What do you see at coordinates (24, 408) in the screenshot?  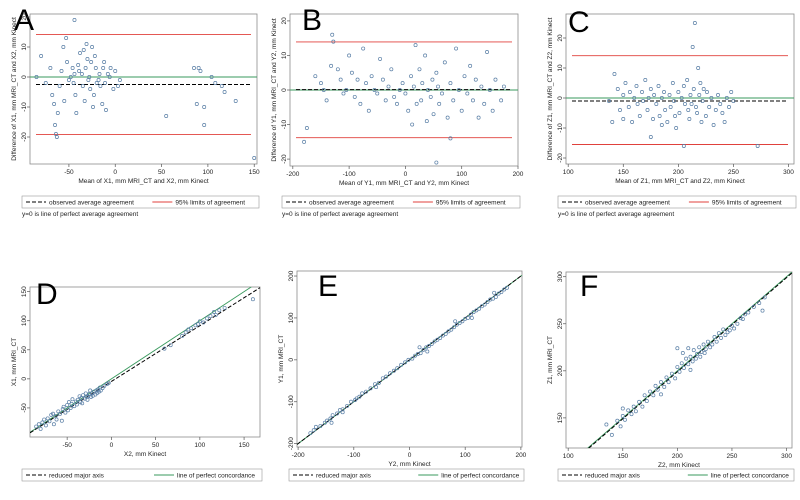 I see `y-tick-label: -50` at bounding box center [24, 408].